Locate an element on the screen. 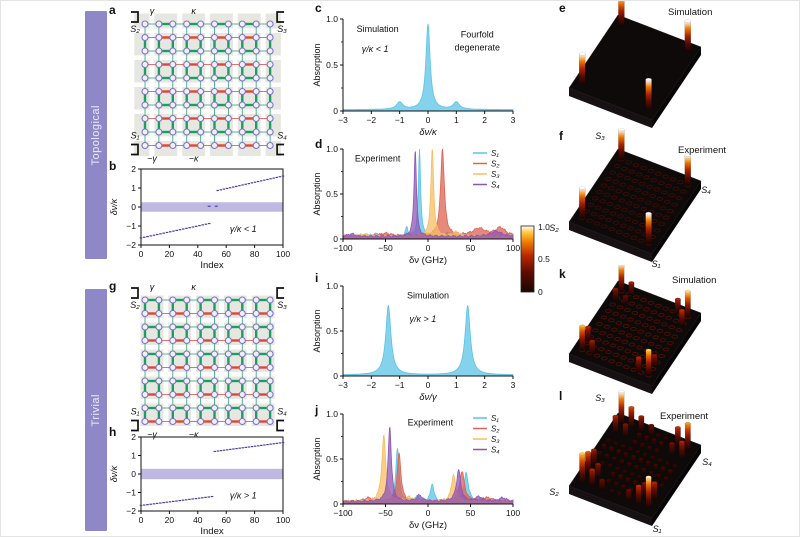  svg-text: 1 is located at coordinates (133, 188).